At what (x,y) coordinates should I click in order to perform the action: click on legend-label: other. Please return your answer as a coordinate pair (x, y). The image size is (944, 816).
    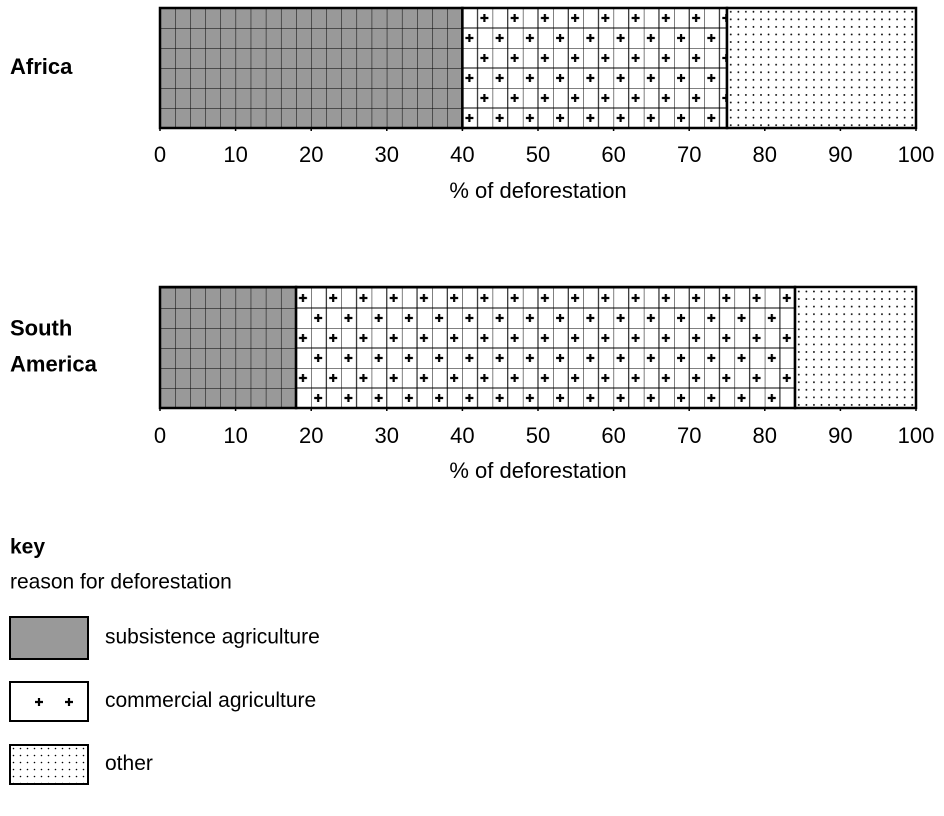
    Looking at the image, I should click on (129, 763).